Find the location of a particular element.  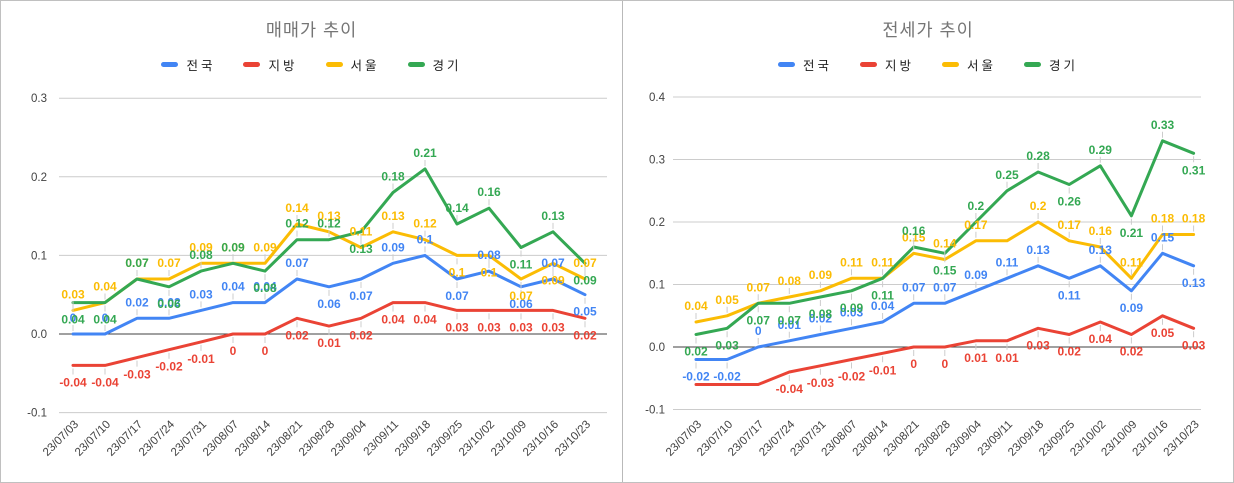

data-point-label: 0.31 is located at coordinates (1194, 170).